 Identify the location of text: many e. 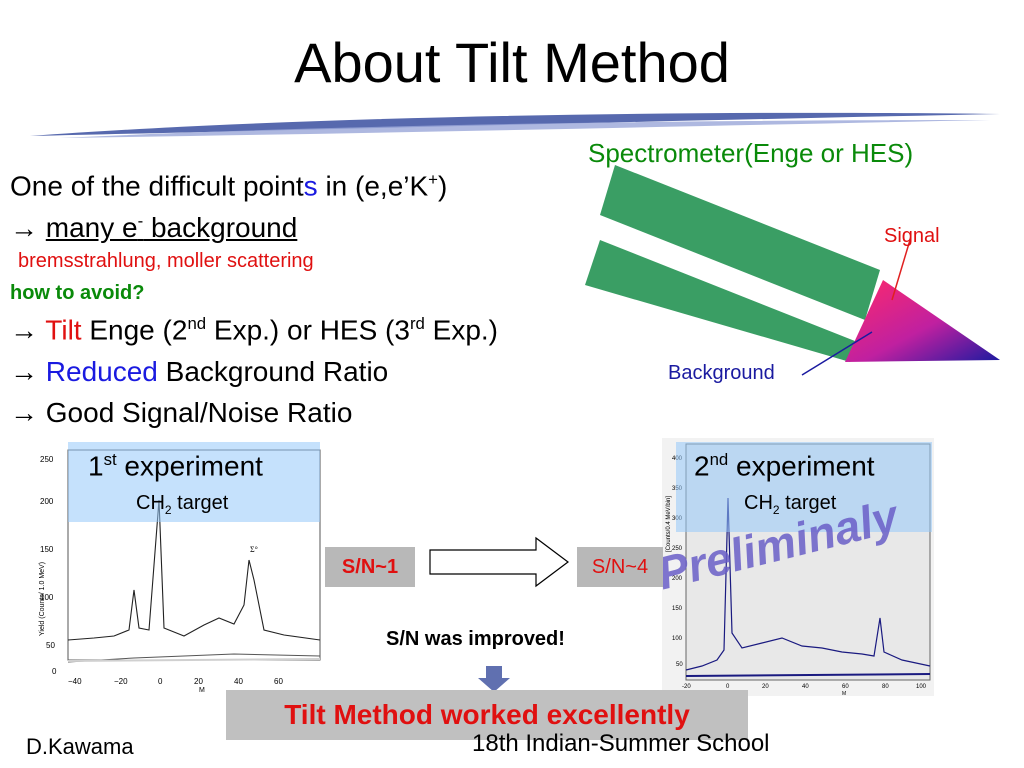
(91, 228).